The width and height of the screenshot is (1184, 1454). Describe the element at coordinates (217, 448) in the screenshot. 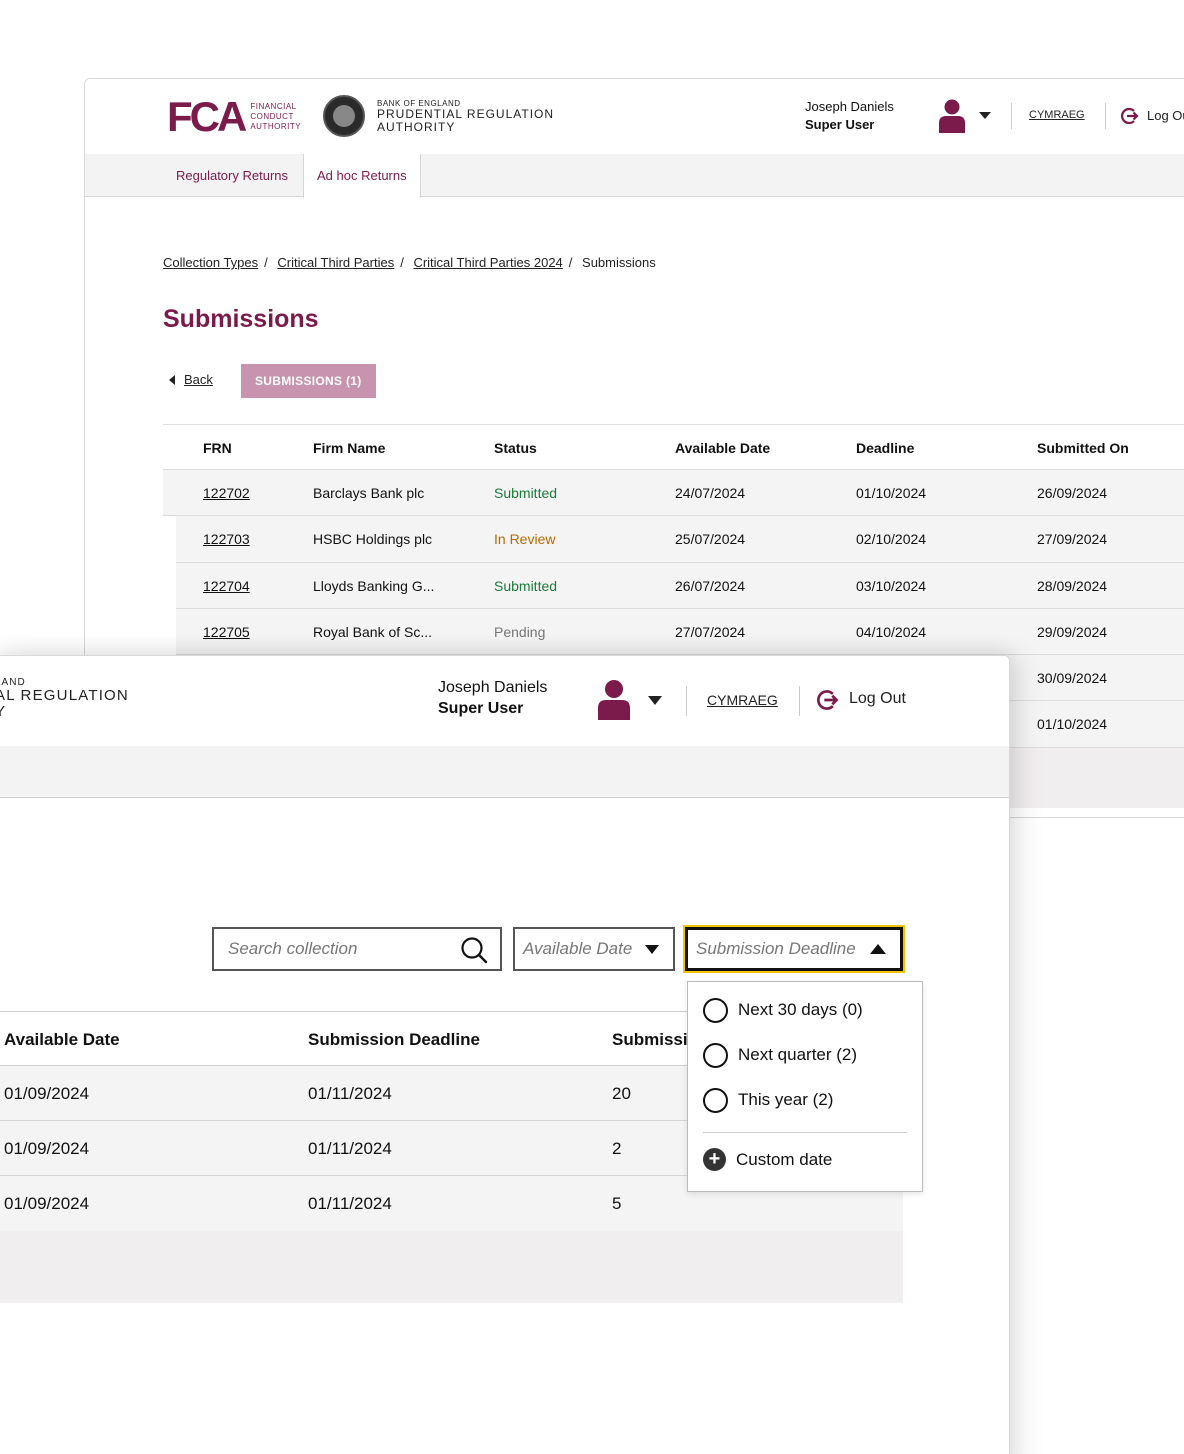

I see `column-header-frn: FRN` at that location.